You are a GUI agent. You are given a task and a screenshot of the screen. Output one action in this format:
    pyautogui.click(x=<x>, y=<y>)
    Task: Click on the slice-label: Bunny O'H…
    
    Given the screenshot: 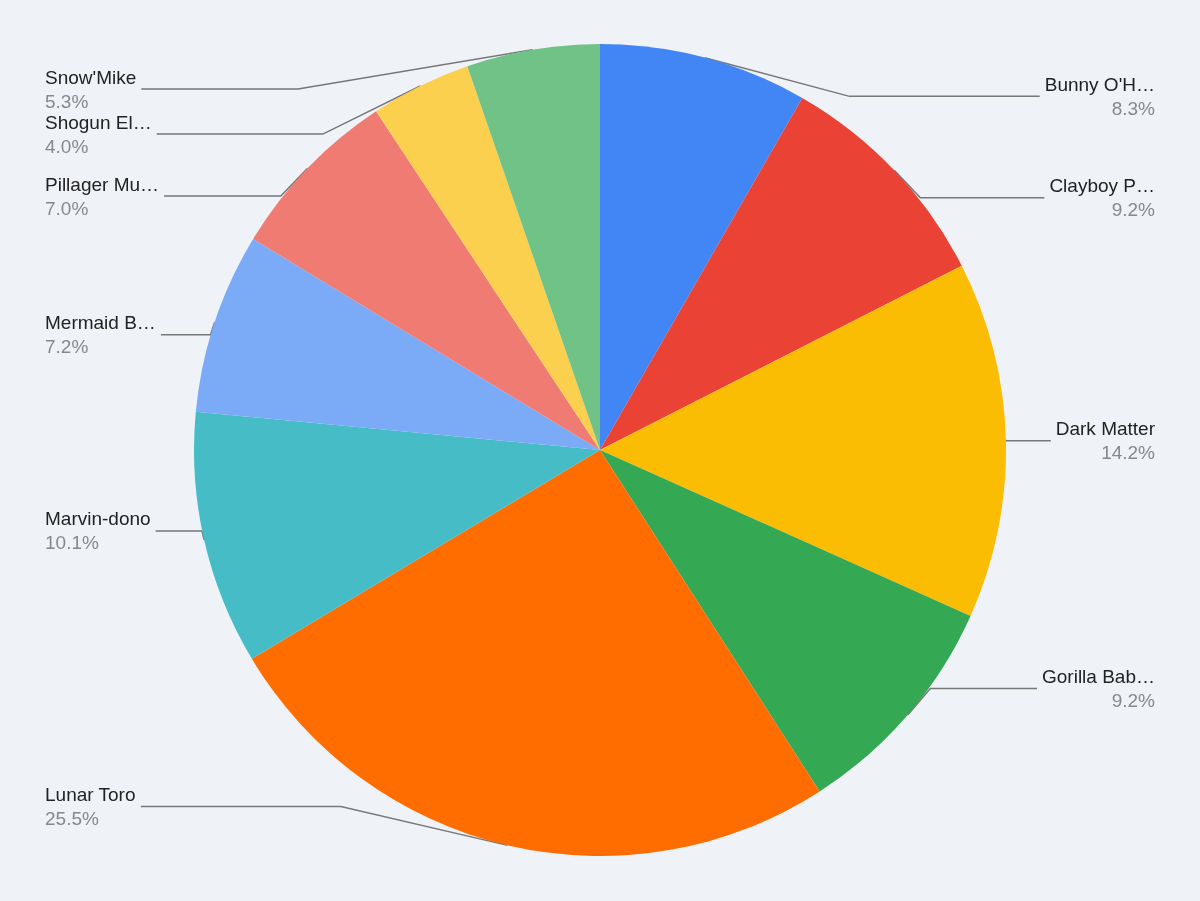 What is the action you would take?
    pyautogui.click(x=1099, y=84)
    